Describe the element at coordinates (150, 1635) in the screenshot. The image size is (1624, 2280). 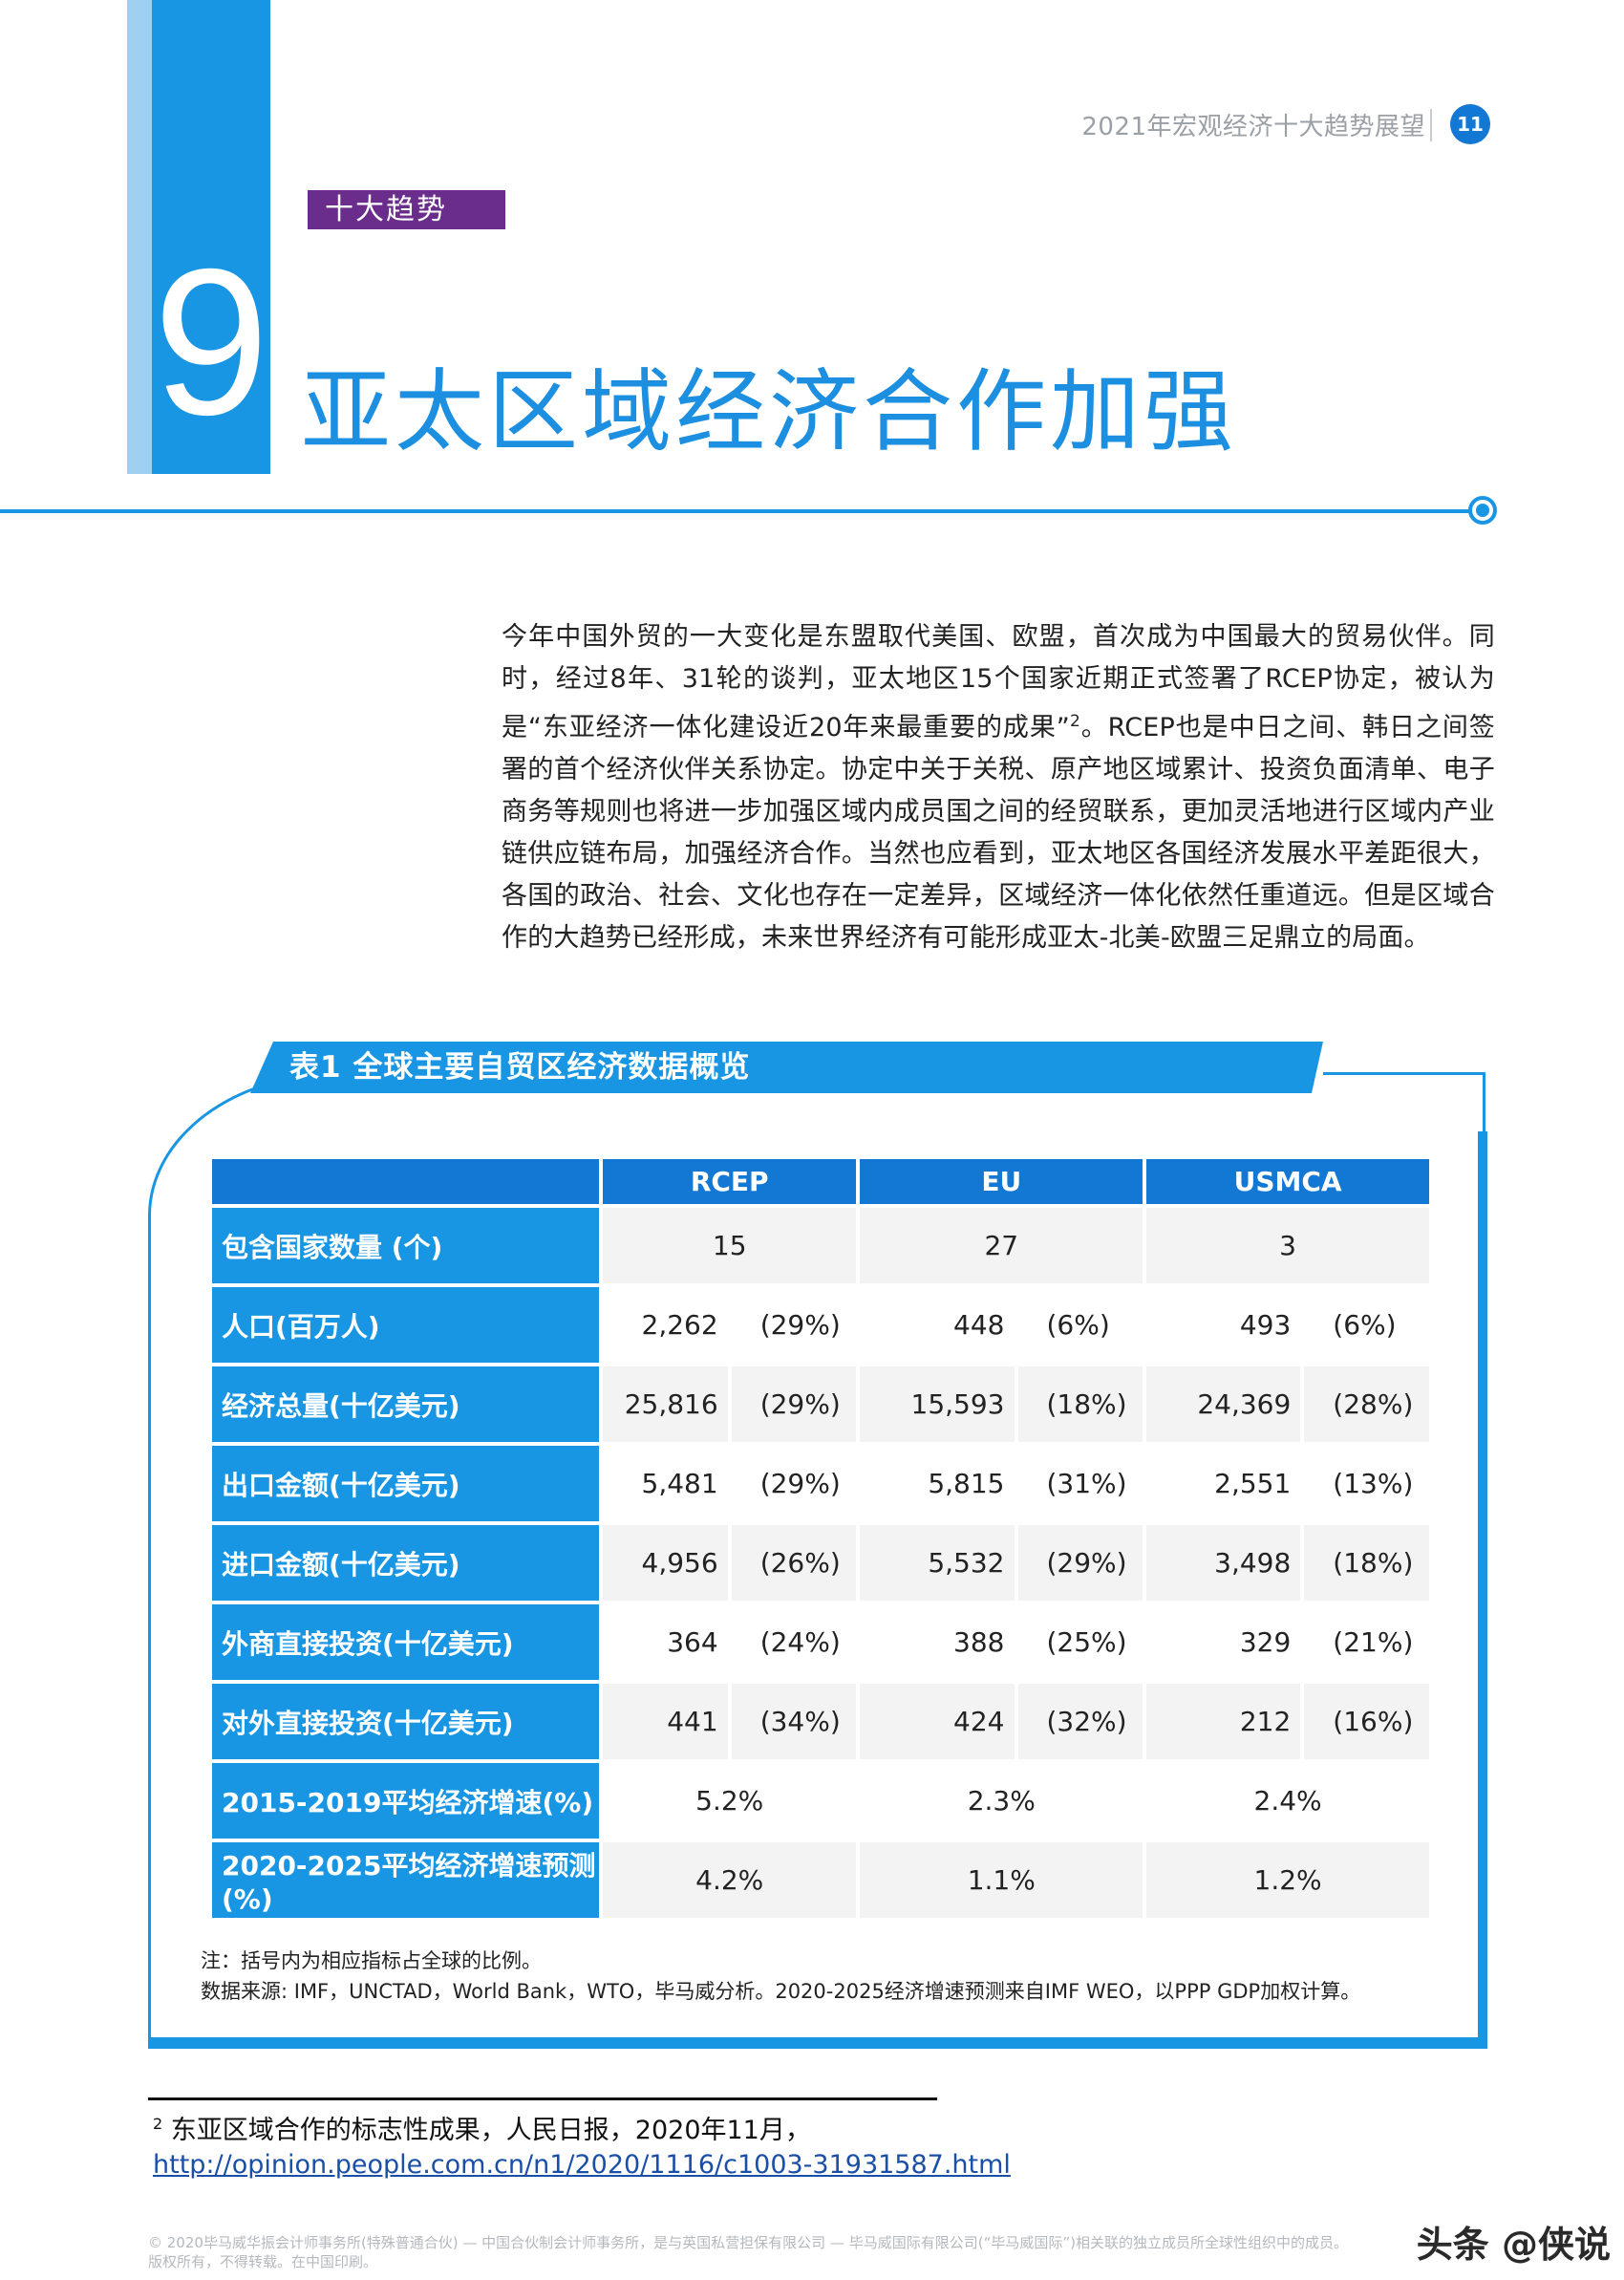
I see `table-frame-left` at that location.